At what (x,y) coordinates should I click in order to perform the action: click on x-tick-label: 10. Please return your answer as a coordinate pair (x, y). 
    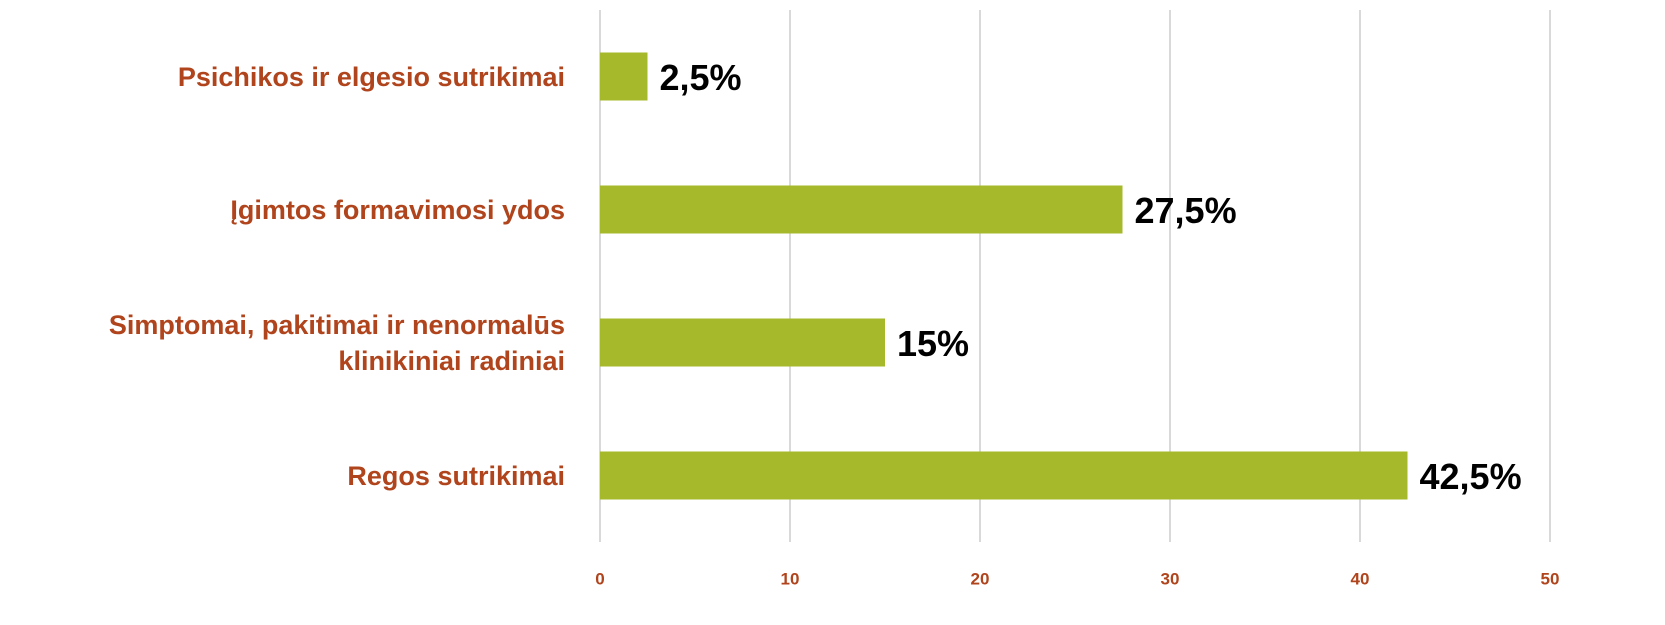
    Looking at the image, I should click on (790, 578).